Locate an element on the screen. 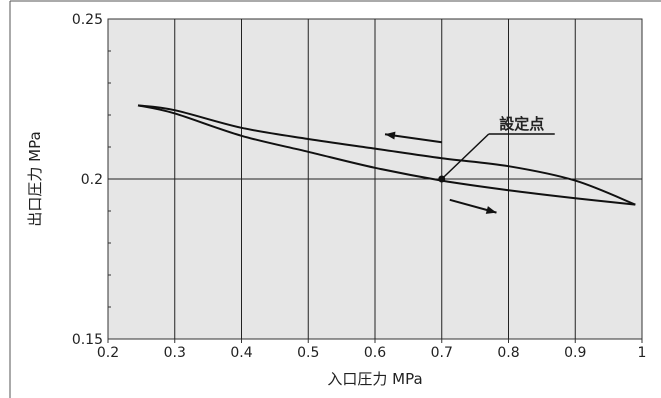  x-tick-label: 0.8 is located at coordinates (508, 353).